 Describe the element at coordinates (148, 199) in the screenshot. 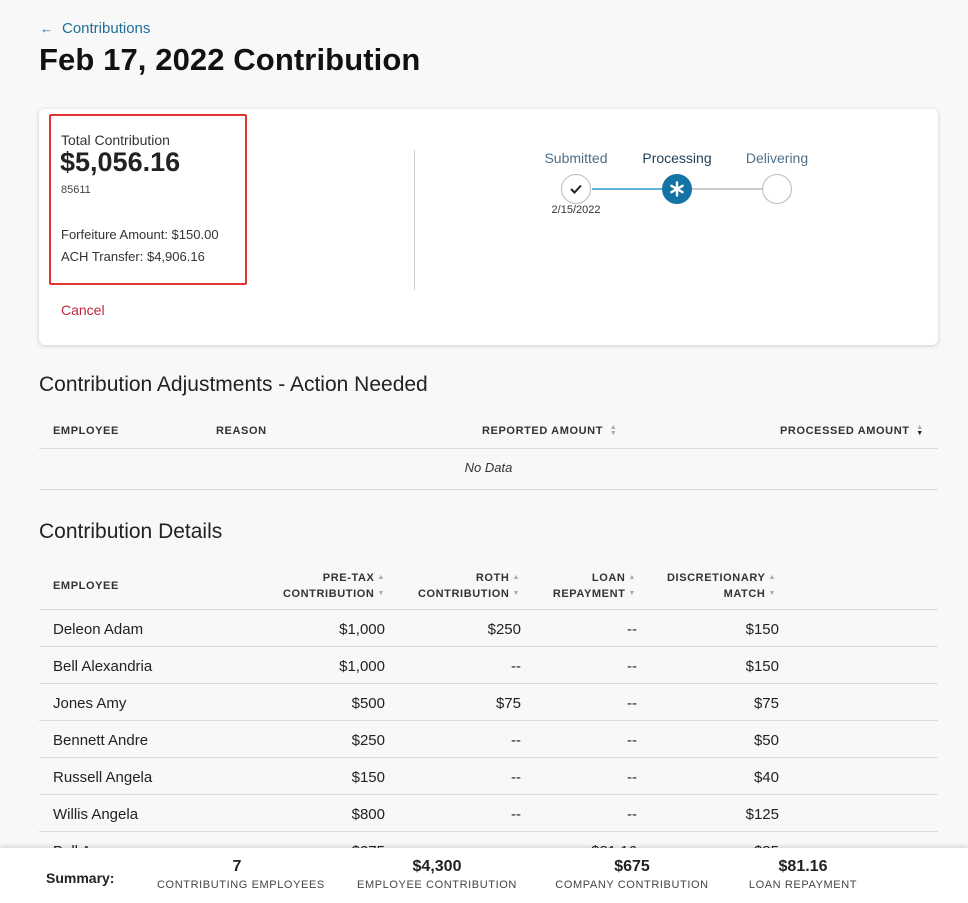

I see `highlight-annotation-box` at that location.